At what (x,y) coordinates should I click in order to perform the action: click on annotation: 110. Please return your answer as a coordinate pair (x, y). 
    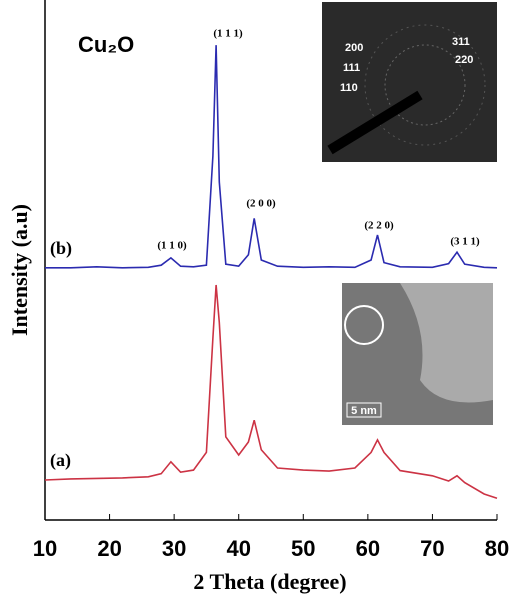
    Looking at the image, I should click on (349, 88).